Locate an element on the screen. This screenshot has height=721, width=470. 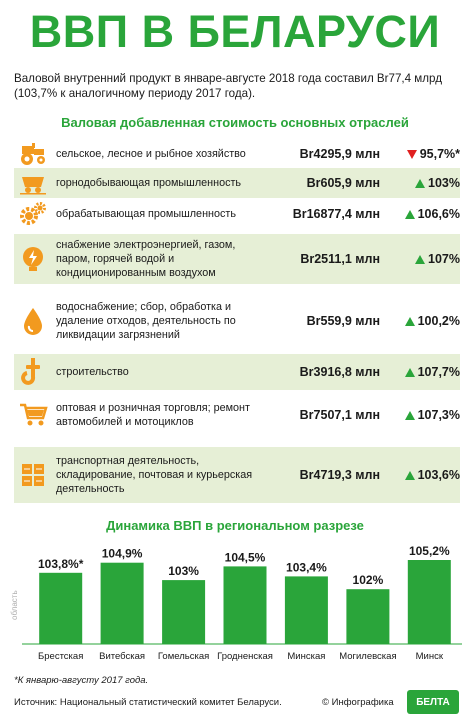
page-title: ВВП В БЕЛАРУСИ is located at coordinates (235, 31).